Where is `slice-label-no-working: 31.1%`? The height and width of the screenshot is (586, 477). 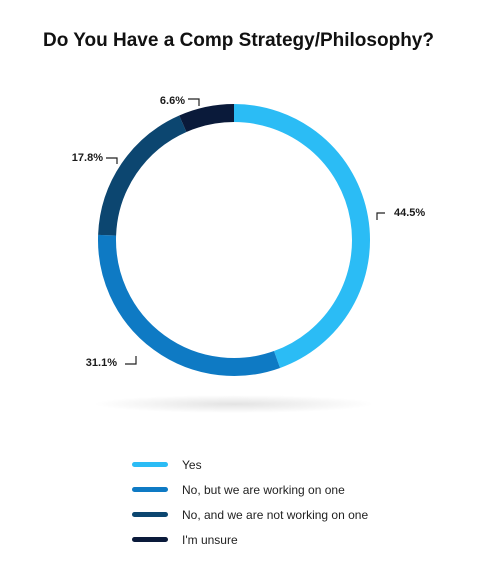
slice-label-no-working: 31.1% is located at coordinates (101, 363).